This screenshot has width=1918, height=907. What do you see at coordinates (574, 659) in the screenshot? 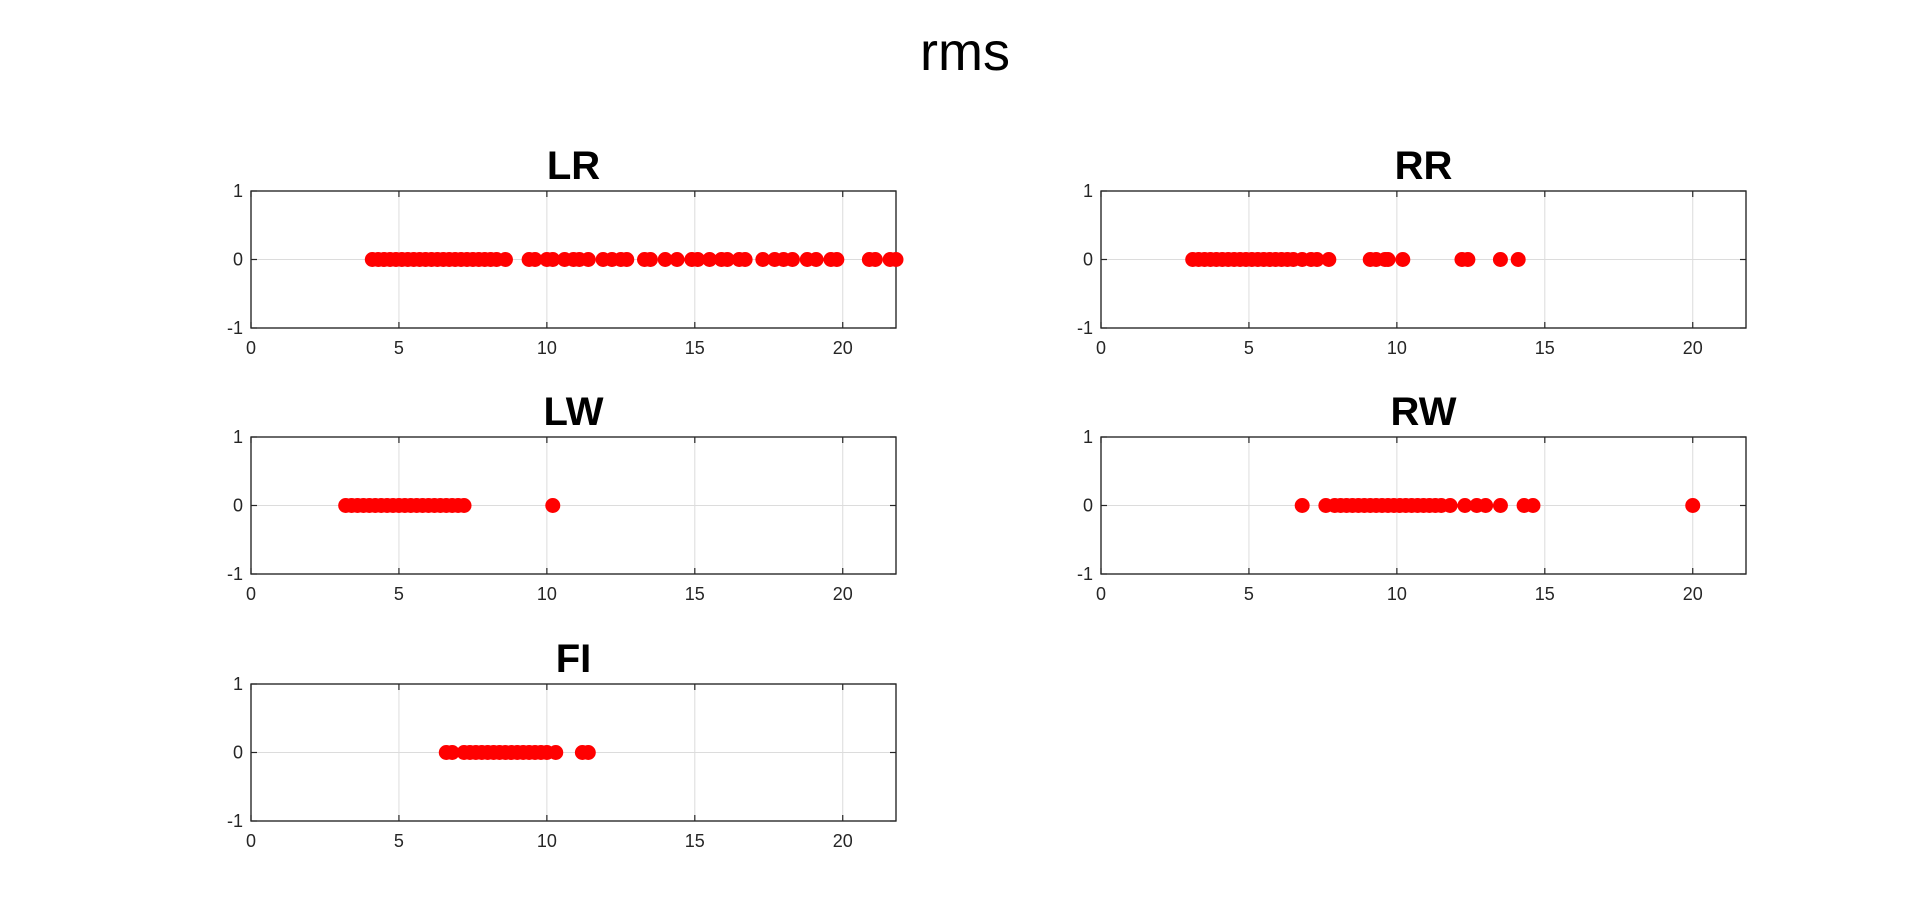
I see `subplot-title: FI` at bounding box center [574, 659].